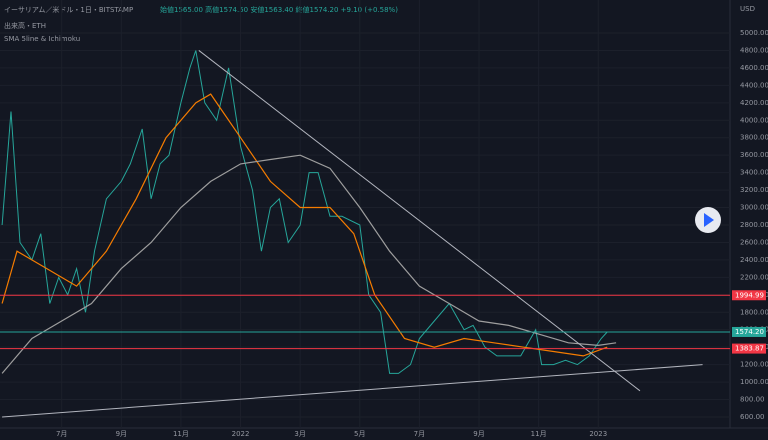  I want to click on level-label: 1994.99, so click(749, 295).